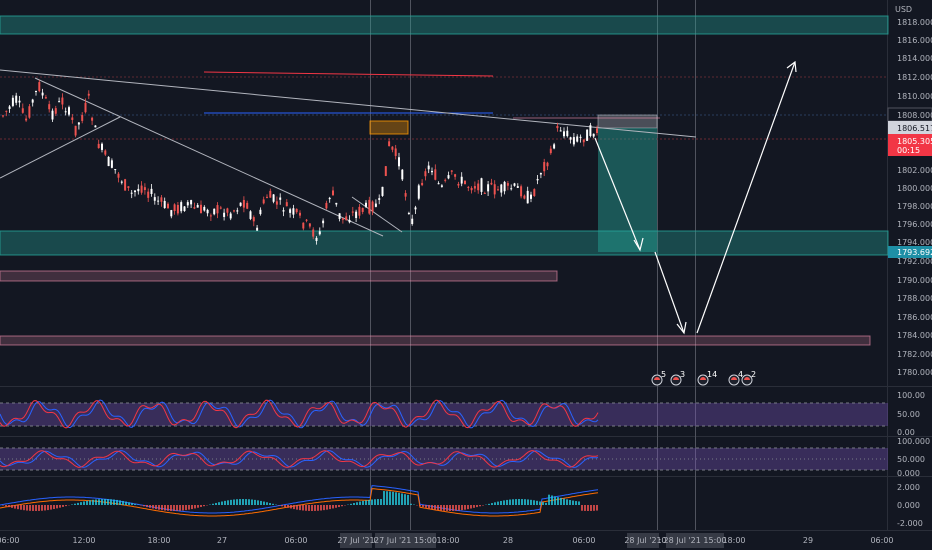  I want to click on earnings-icon: 5, so click(658, 378).